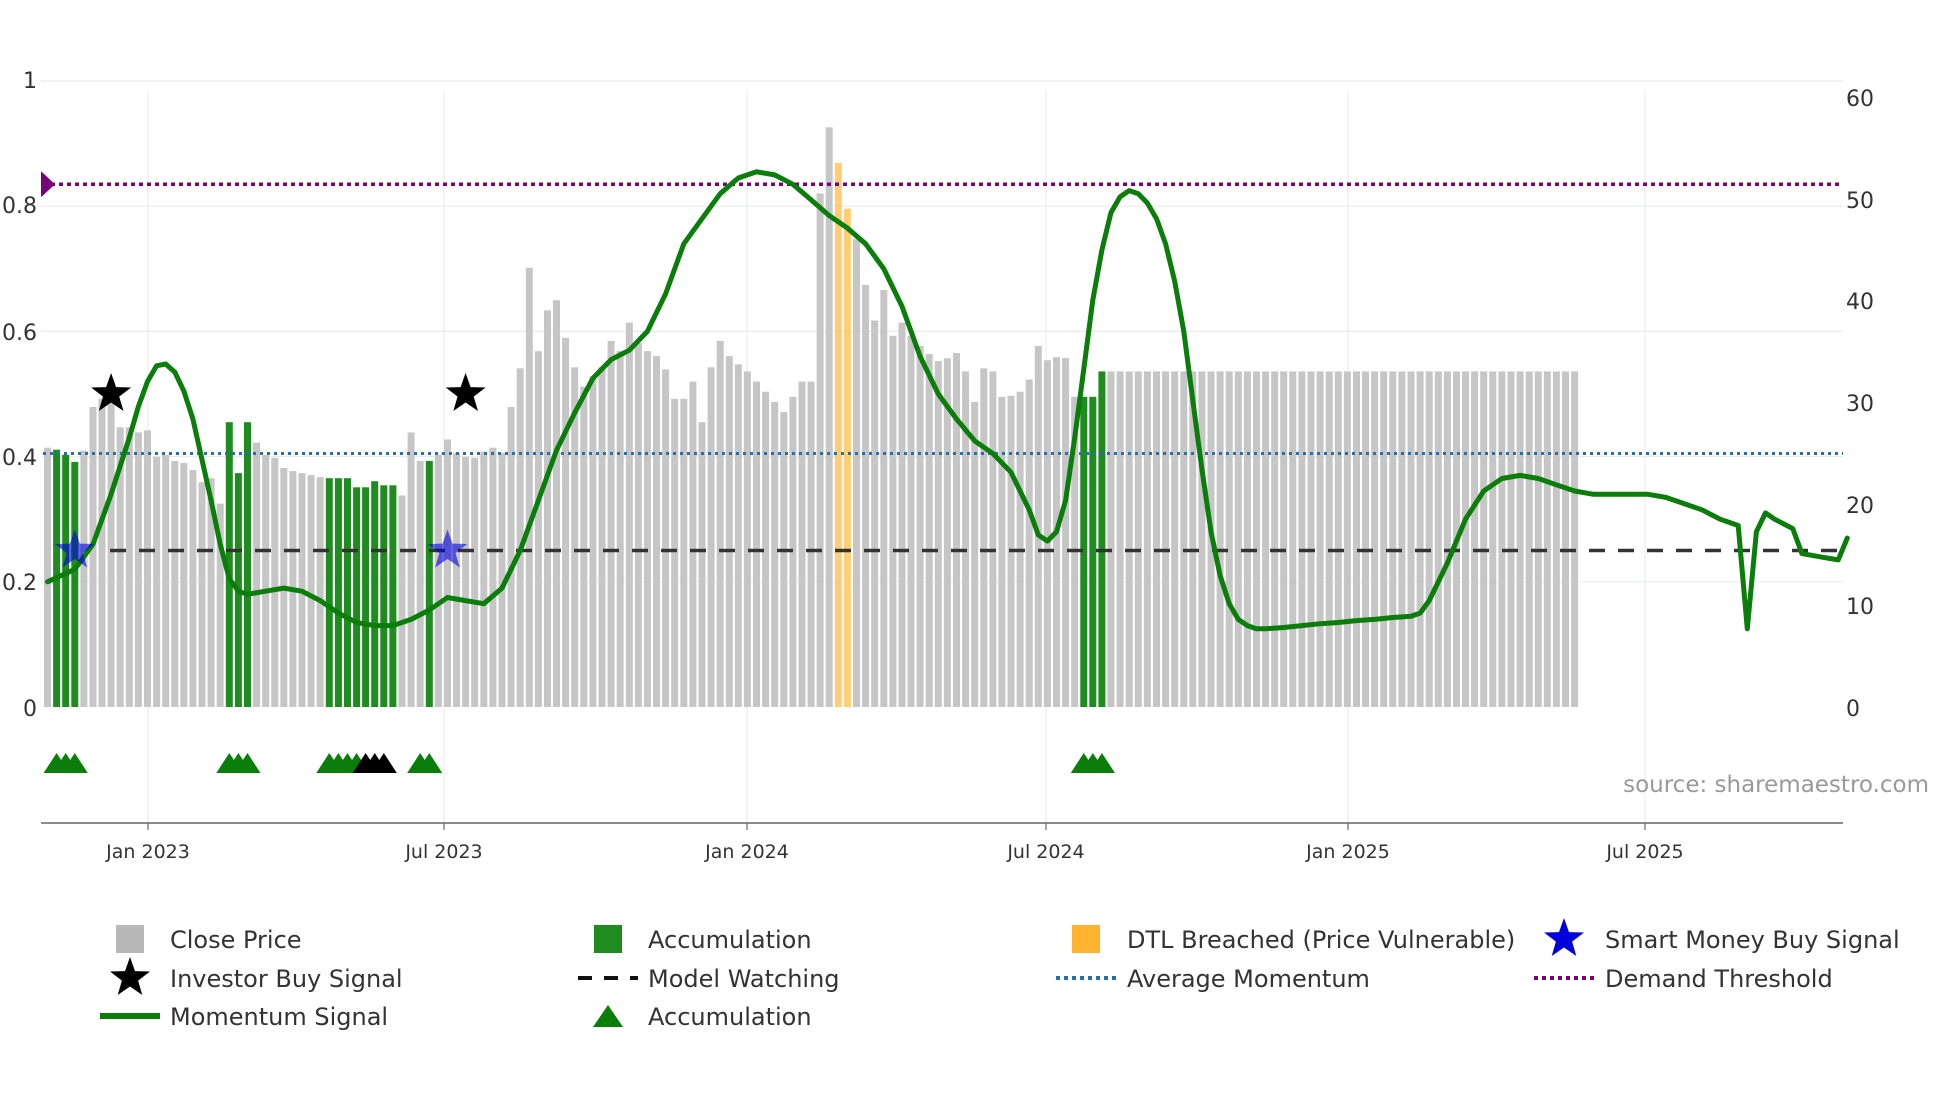 The image size is (1960, 1102). I want to click on y-right-tick: 30, so click(1860, 404).